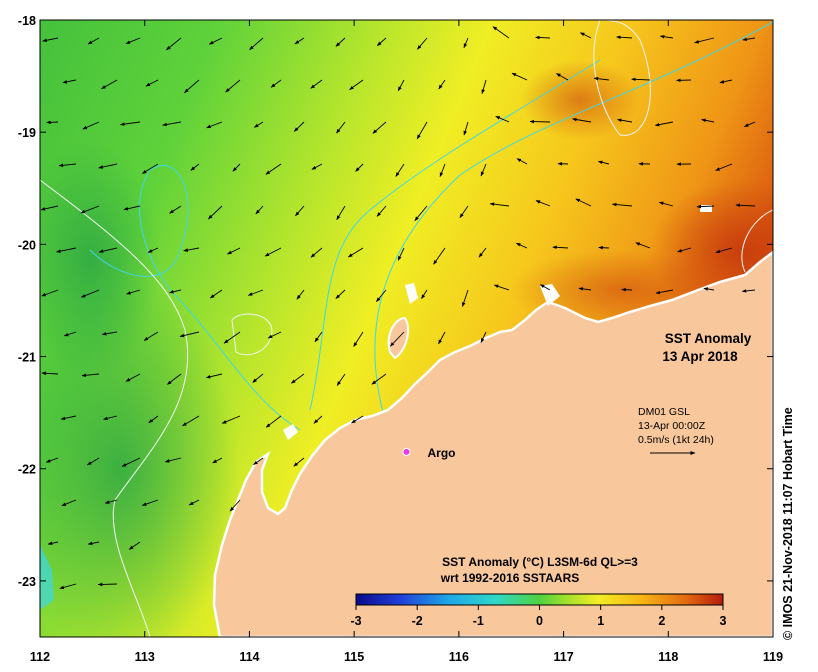 The height and width of the screenshot is (672, 818). What do you see at coordinates (668, 657) in the screenshot?
I see `x-tick-label: 118` at bounding box center [668, 657].